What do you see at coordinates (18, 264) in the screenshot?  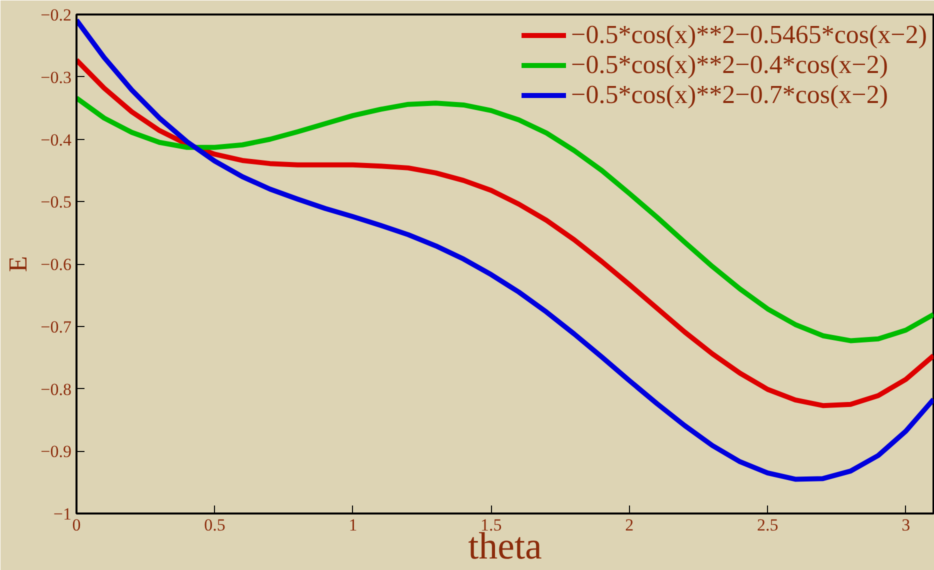 I see `y-axis-title: E` at bounding box center [18, 264].